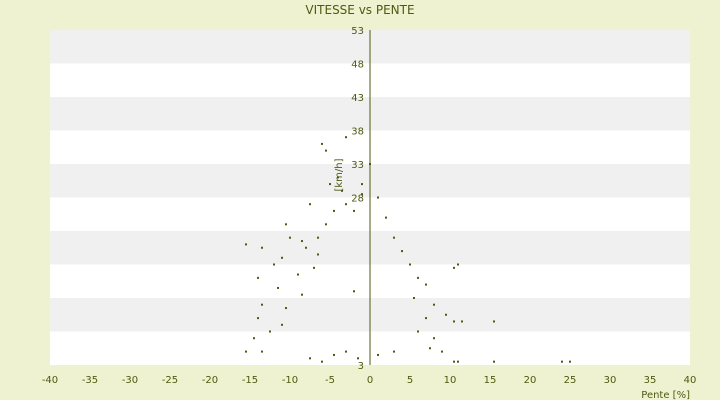  Describe the element at coordinates (357, 98) in the screenshot. I see `y-tick-label: 43` at that location.